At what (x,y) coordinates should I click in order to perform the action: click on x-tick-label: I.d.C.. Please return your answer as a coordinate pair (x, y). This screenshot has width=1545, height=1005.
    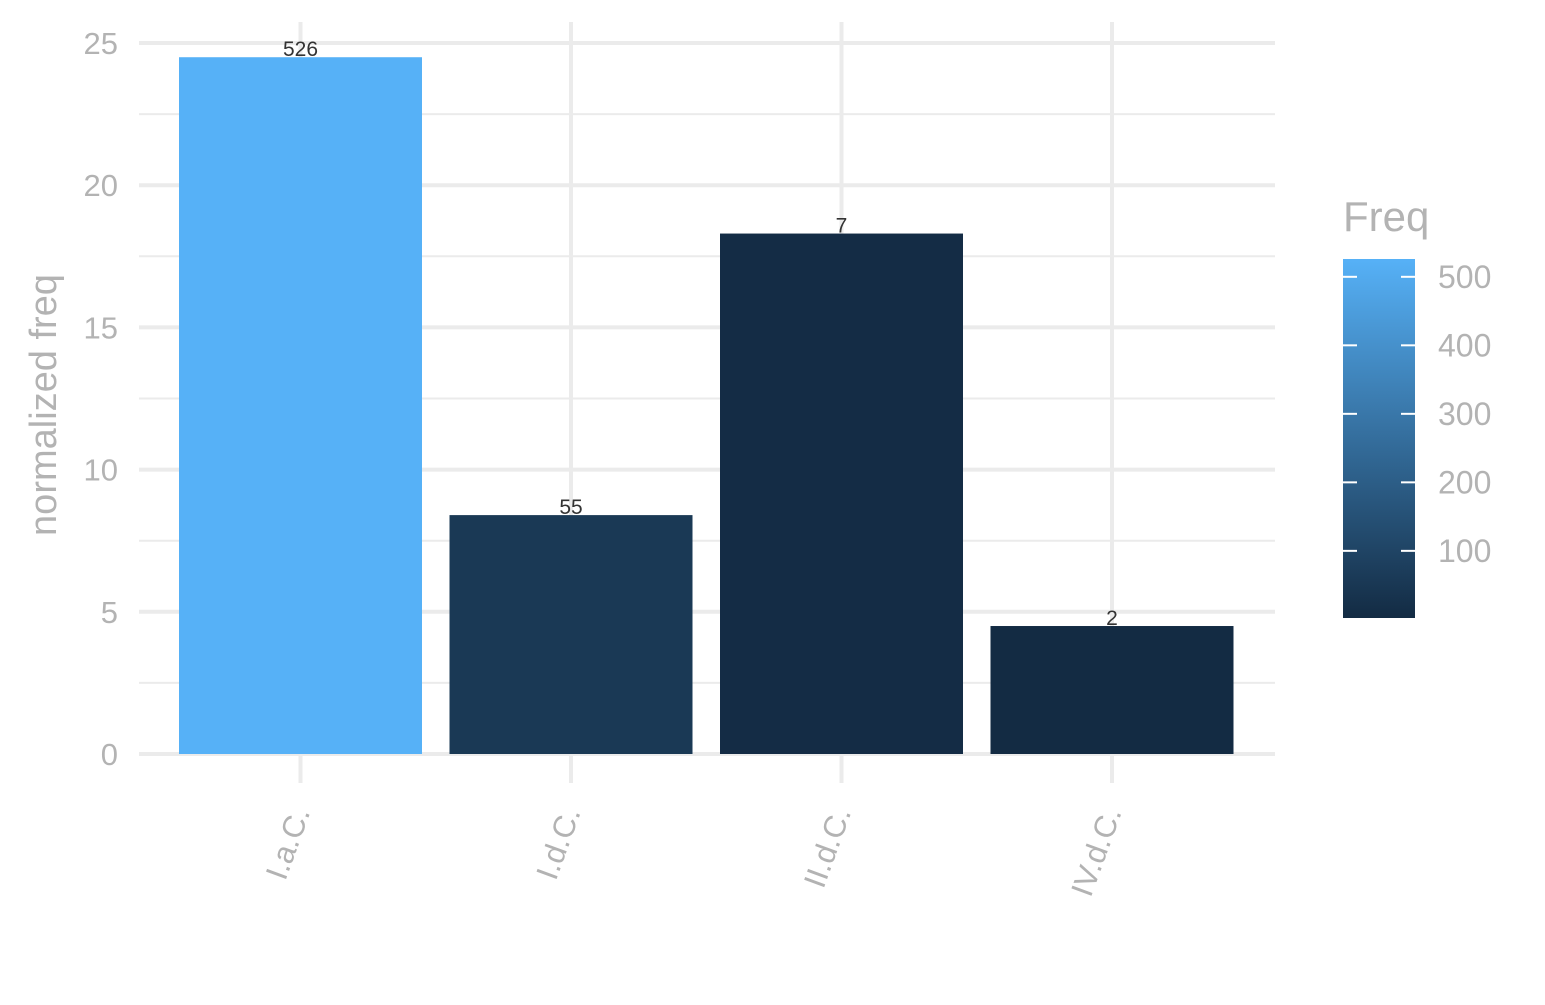
    Looking at the image, I should click on (558, 843).